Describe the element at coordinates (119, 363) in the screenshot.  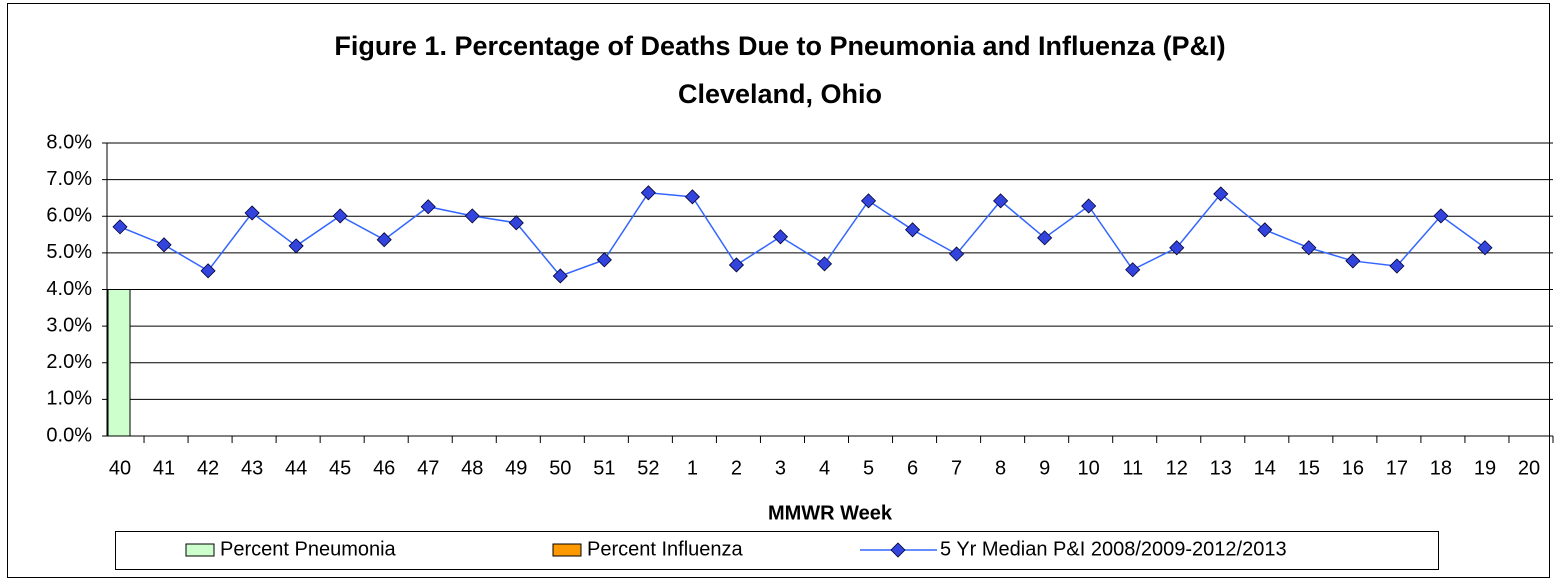
I see `bar` at that location.